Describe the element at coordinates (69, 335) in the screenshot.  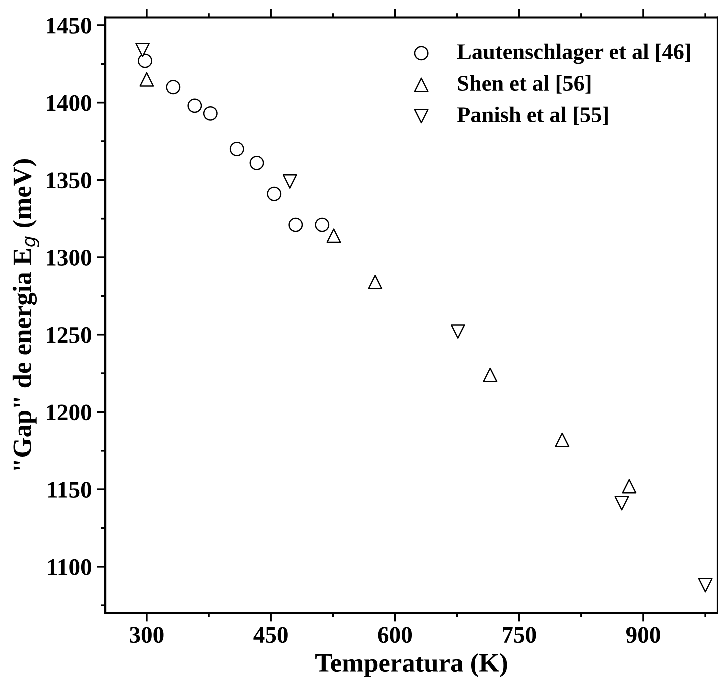
I see `y-tick-label: 1250` at that location.